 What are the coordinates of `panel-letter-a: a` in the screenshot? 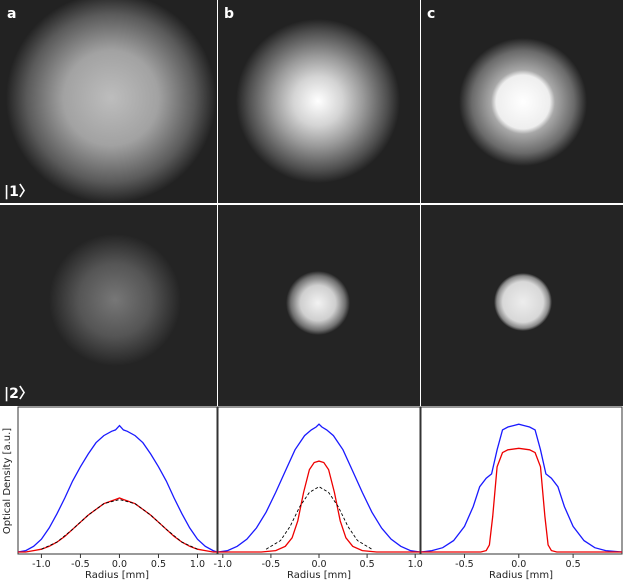 It's located at (11, 14).